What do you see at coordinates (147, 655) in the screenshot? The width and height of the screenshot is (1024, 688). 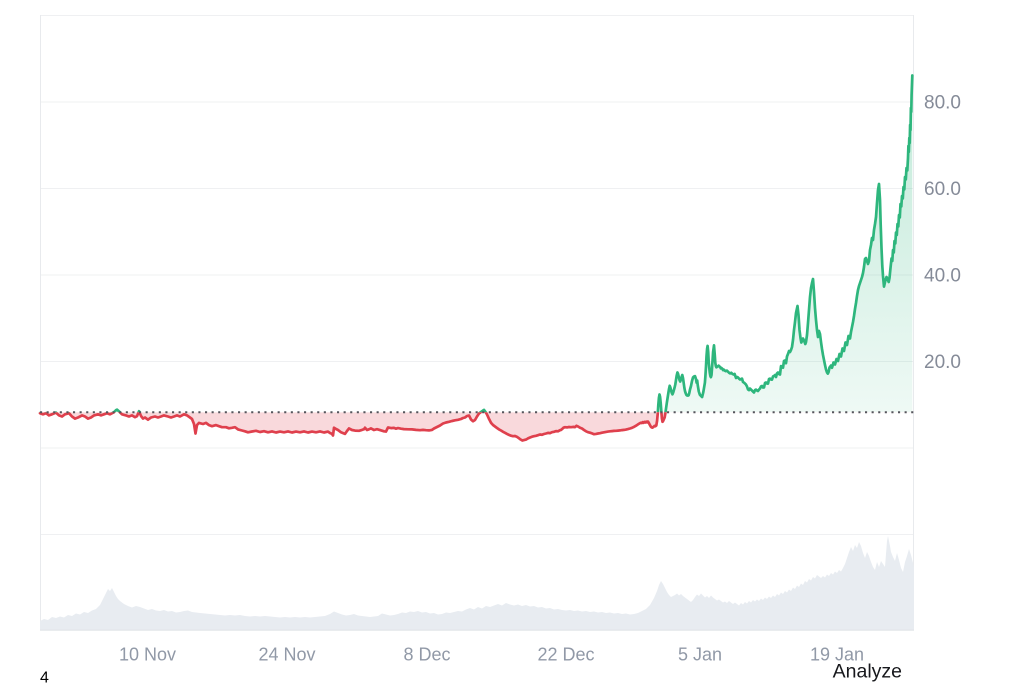 I see `svg-text: 10 Nov` at bounding box center [147, 655].